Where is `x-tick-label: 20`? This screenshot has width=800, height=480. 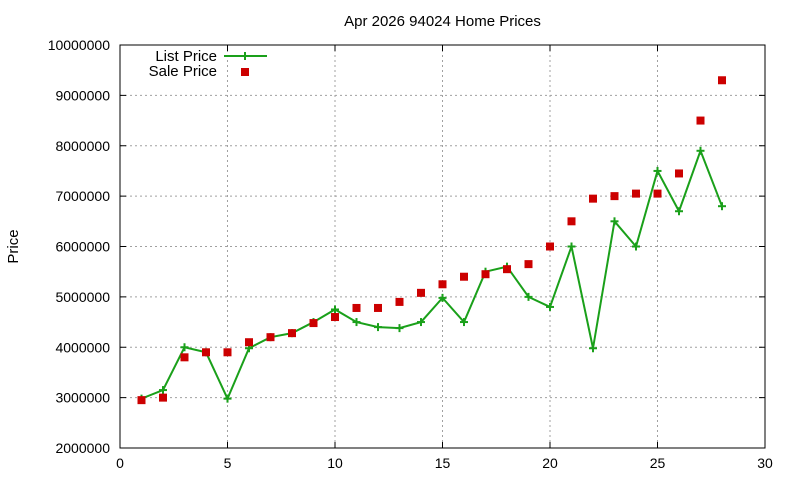
x-tick-label: 20 is located at coordinates (550, 463).